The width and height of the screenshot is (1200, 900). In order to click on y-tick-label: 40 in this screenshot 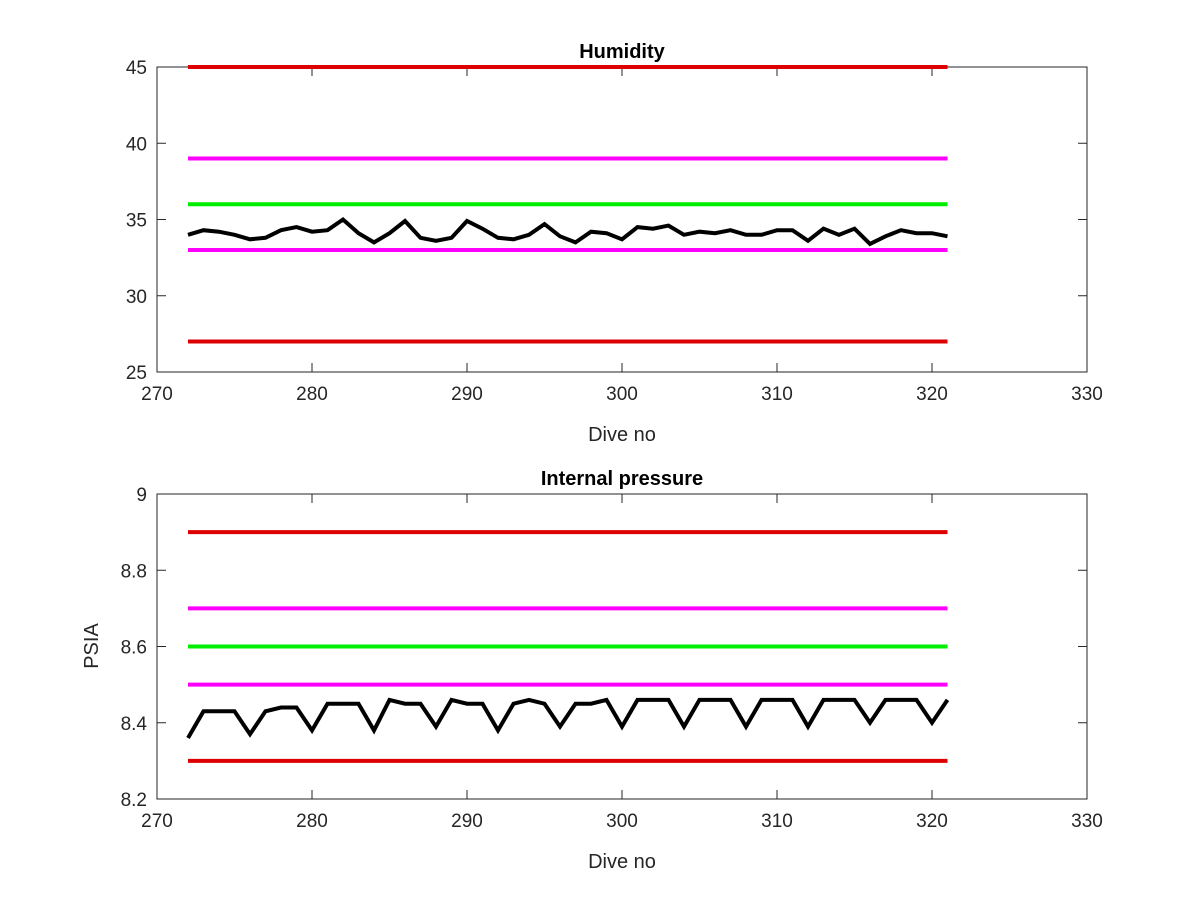, I will do `click(136, 144)`.